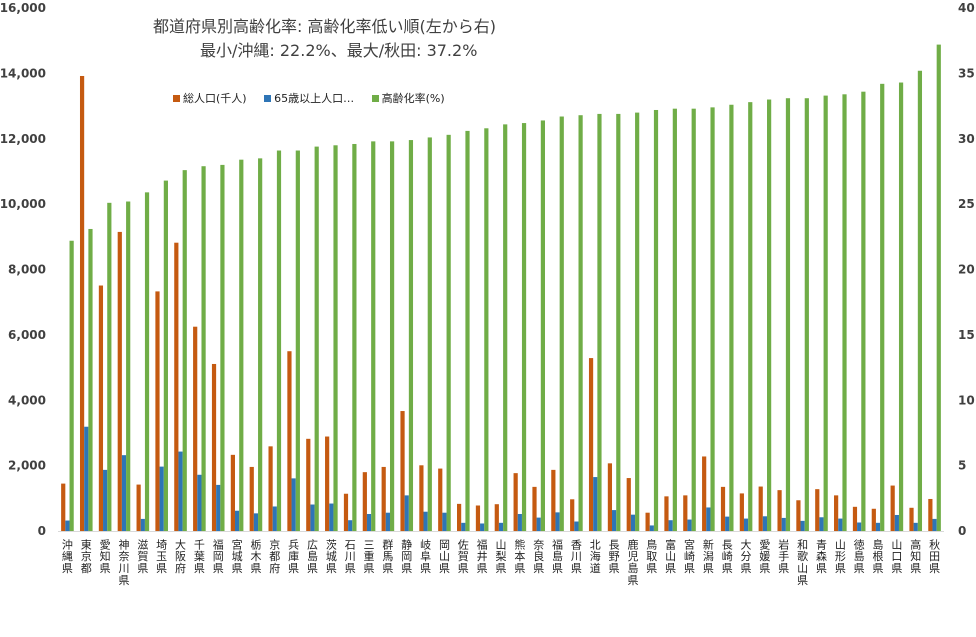  Describe the element at coordinates (689, 556) in the screenshot. I see `x-tick-label: 宮崎県` at that location.